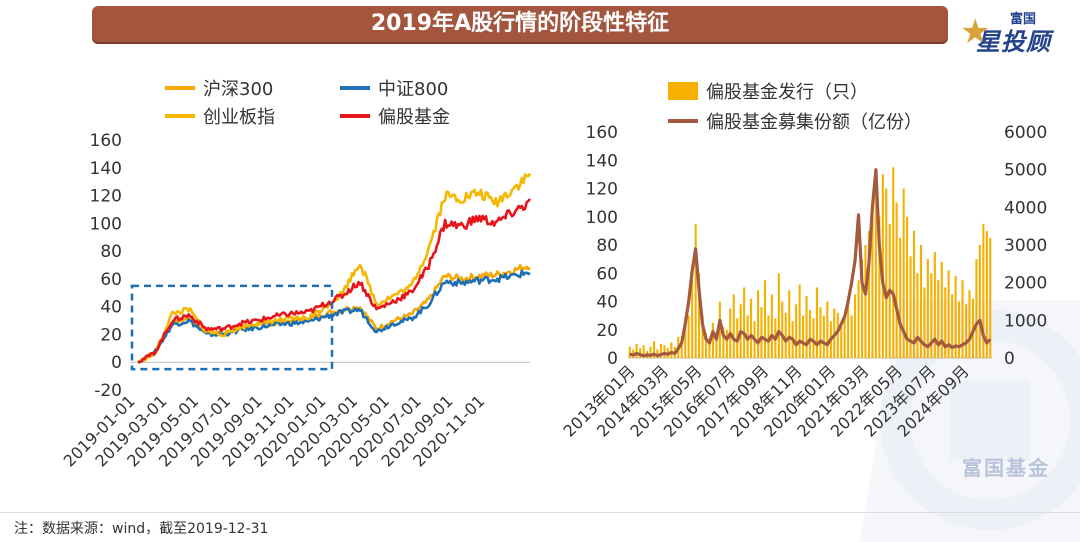 The width and height of the screenshot is (1080, 542). Describe the element at coordinates (1013, 42) in the screenshot. I see `logo-main-text: 星投顾` at that location.